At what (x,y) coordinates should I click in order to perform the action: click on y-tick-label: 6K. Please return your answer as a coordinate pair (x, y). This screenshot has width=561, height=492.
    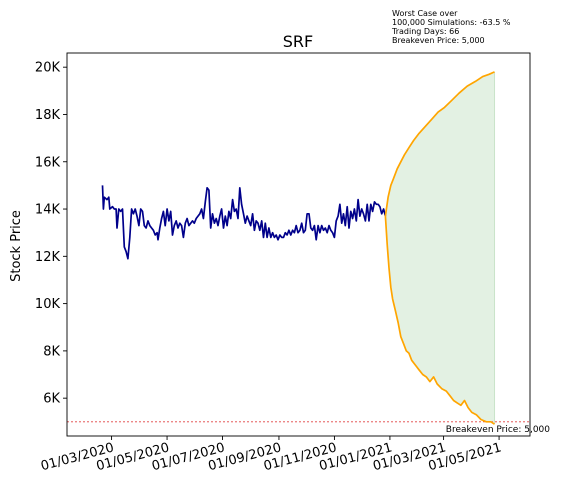
    Looking at the image, I should click on (51, 399).